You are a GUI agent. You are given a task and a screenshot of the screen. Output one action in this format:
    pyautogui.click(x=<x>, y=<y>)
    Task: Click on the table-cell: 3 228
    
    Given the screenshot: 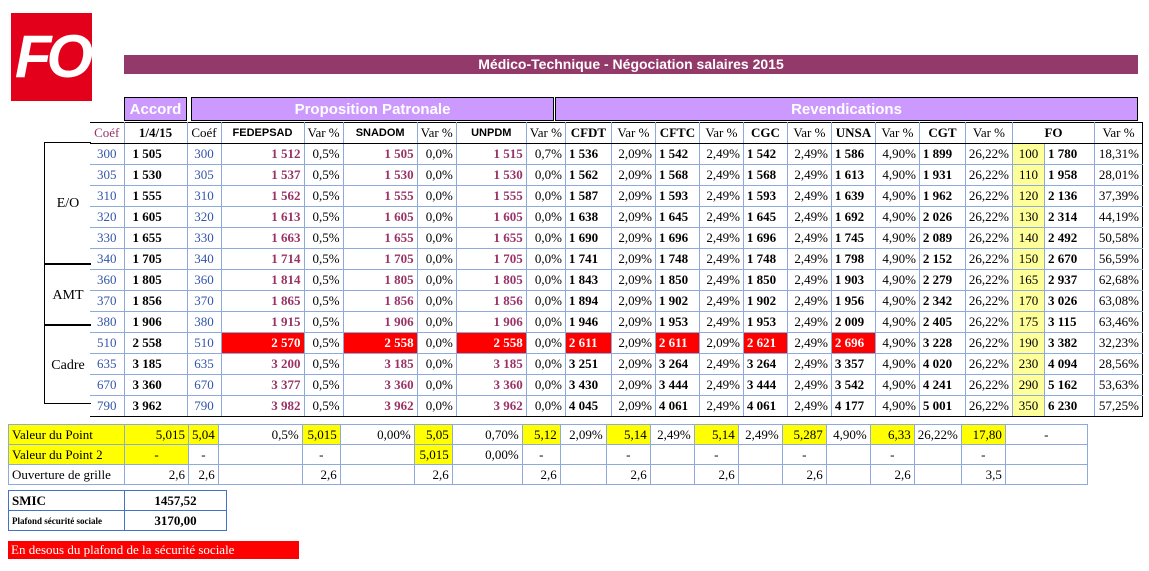 What is the action you would take?
    pyautogui.click(x=942, y=343)
    